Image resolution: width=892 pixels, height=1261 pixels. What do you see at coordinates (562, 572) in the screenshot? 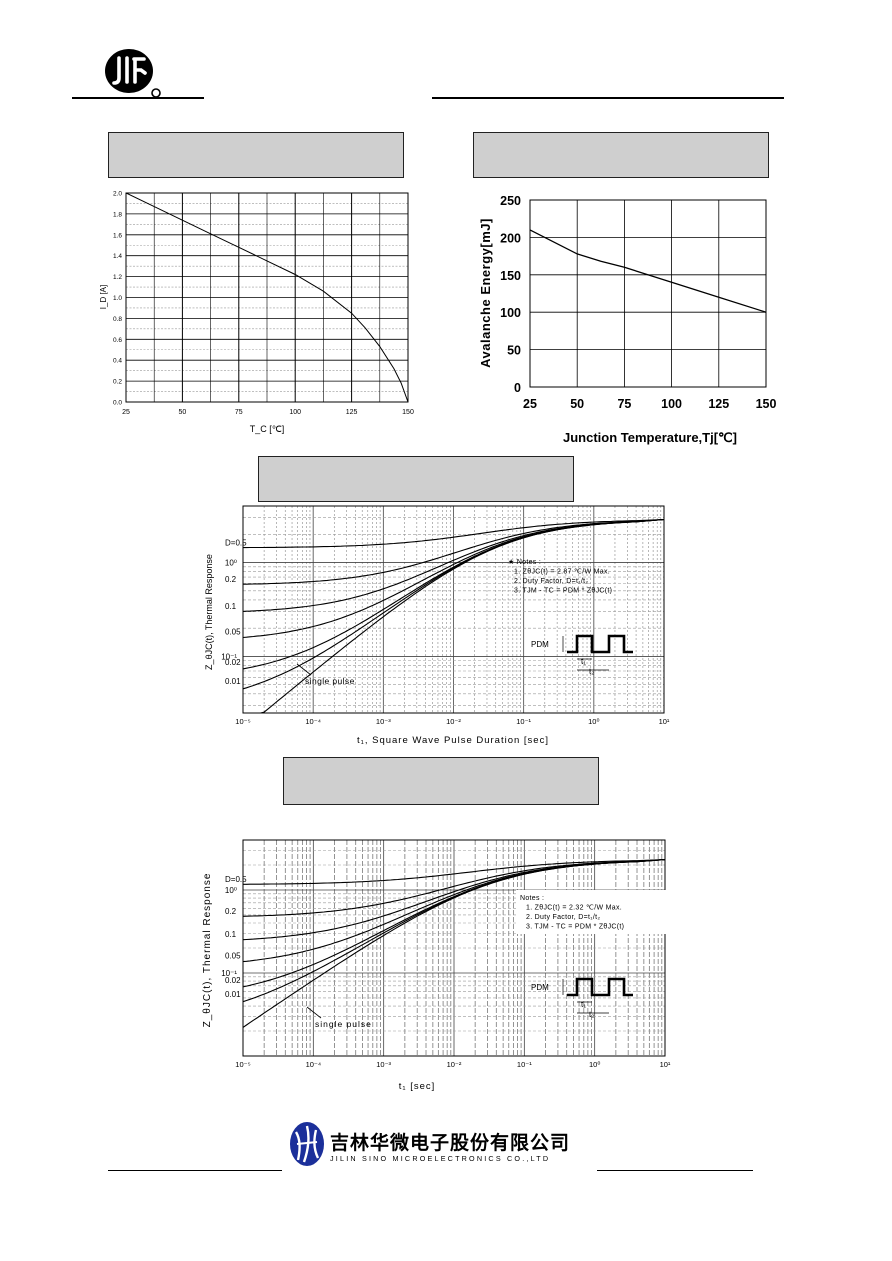
I see `chart3-note-line: 1. ZθJC(t) = 2.87 ℃/W Max.` at bounding box center [562, 572].